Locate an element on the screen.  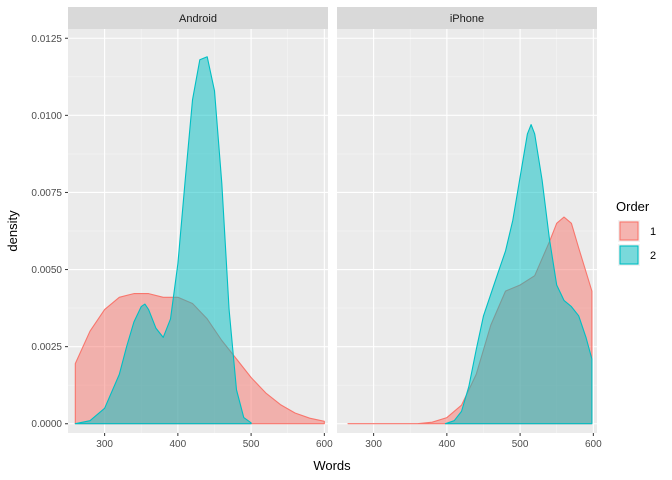
x-axis-title: Words is located at coordinates (332, 465).